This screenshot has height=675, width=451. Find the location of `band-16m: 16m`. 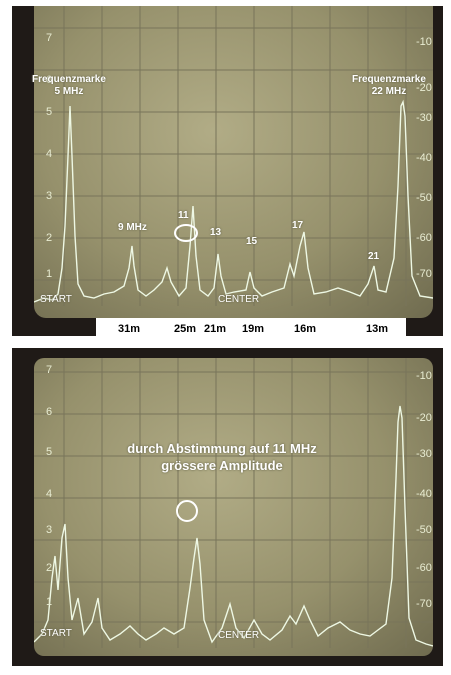

band-16m: 16m is located at coordinates (305, 329).